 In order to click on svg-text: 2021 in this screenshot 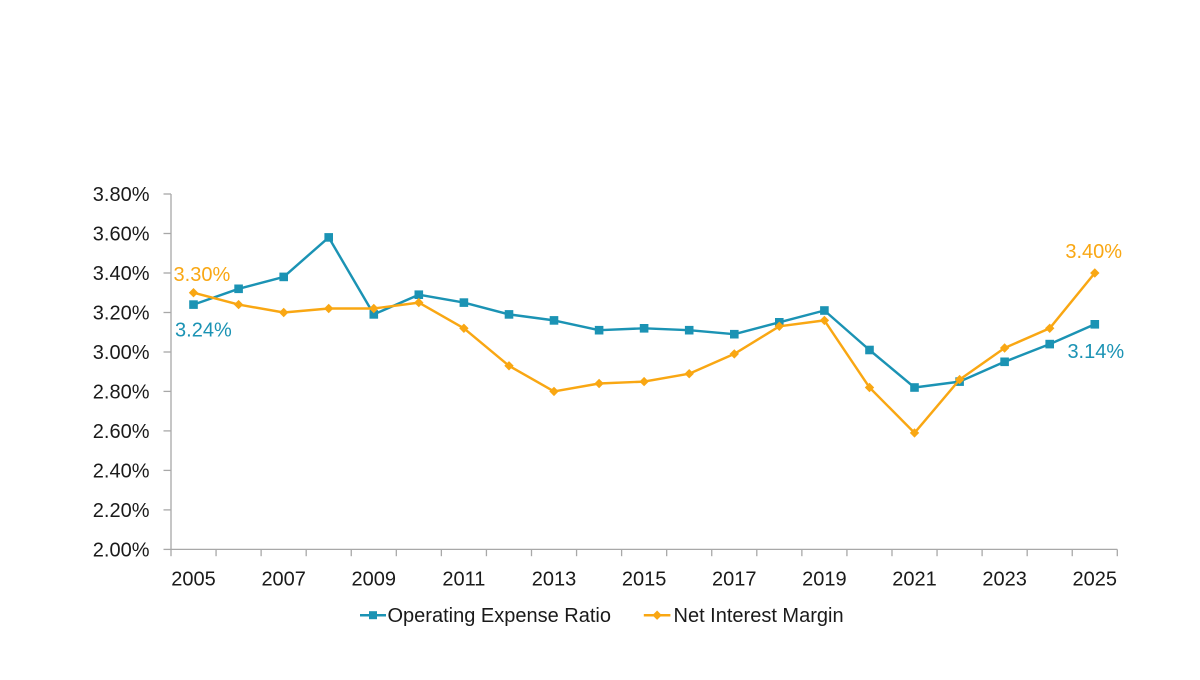, I will do `click(914, 580)`.